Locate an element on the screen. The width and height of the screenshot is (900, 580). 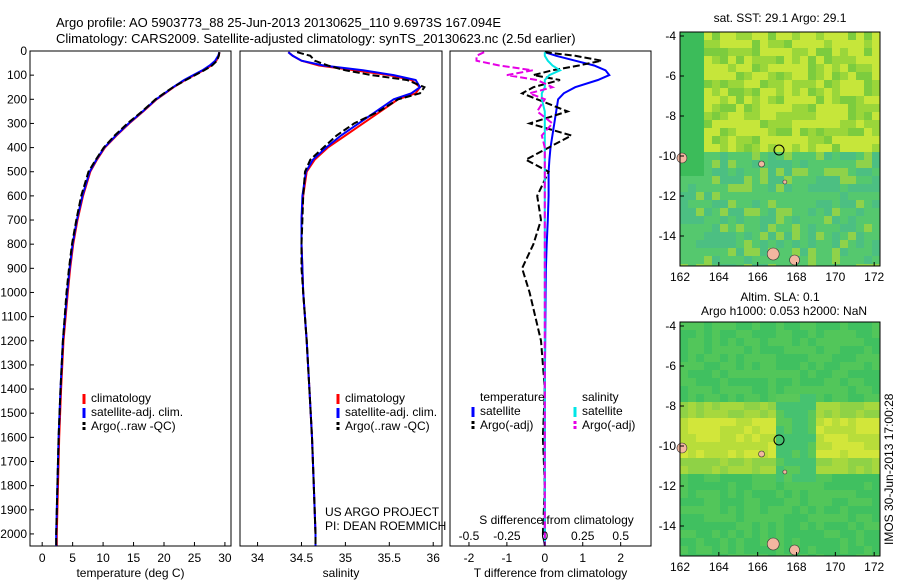
map-y-tick-label: -6 is located at coordinates (670, 76).